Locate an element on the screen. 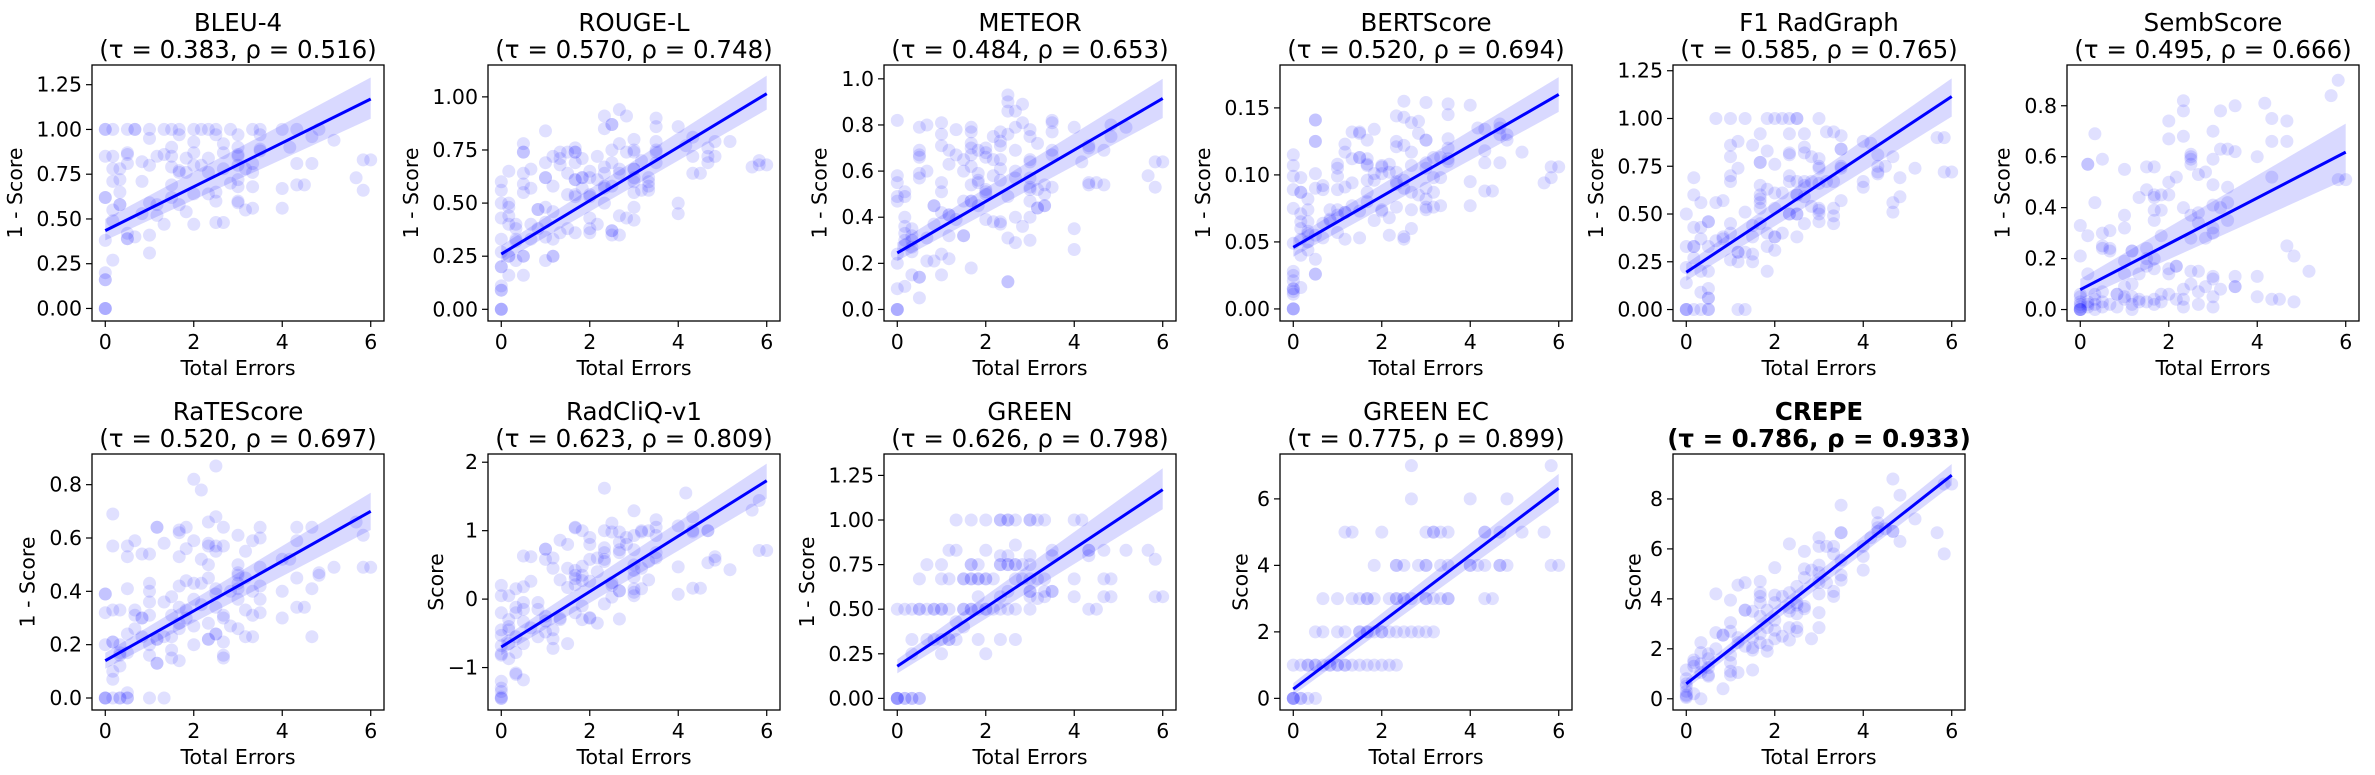 The image size is (2375, 775). x-tick-label: 6 is located at coordinates (1162, 731).